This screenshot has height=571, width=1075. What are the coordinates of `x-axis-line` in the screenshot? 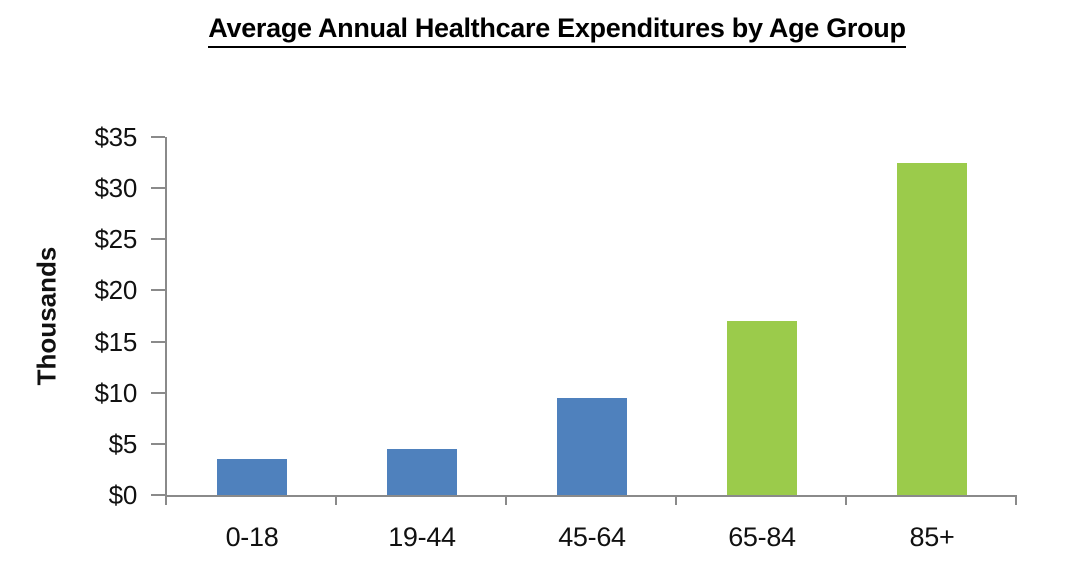 It's located at (591, 496).